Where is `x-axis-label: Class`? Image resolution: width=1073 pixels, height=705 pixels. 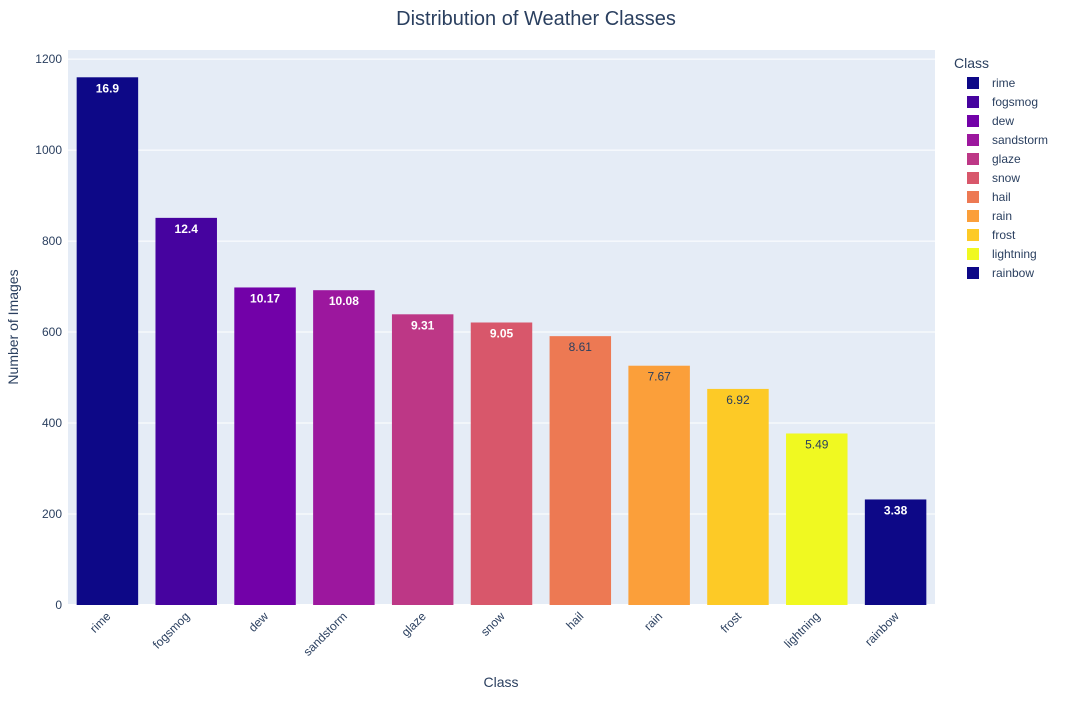
x-axis-label: Class is located at coordinates (500, 682).